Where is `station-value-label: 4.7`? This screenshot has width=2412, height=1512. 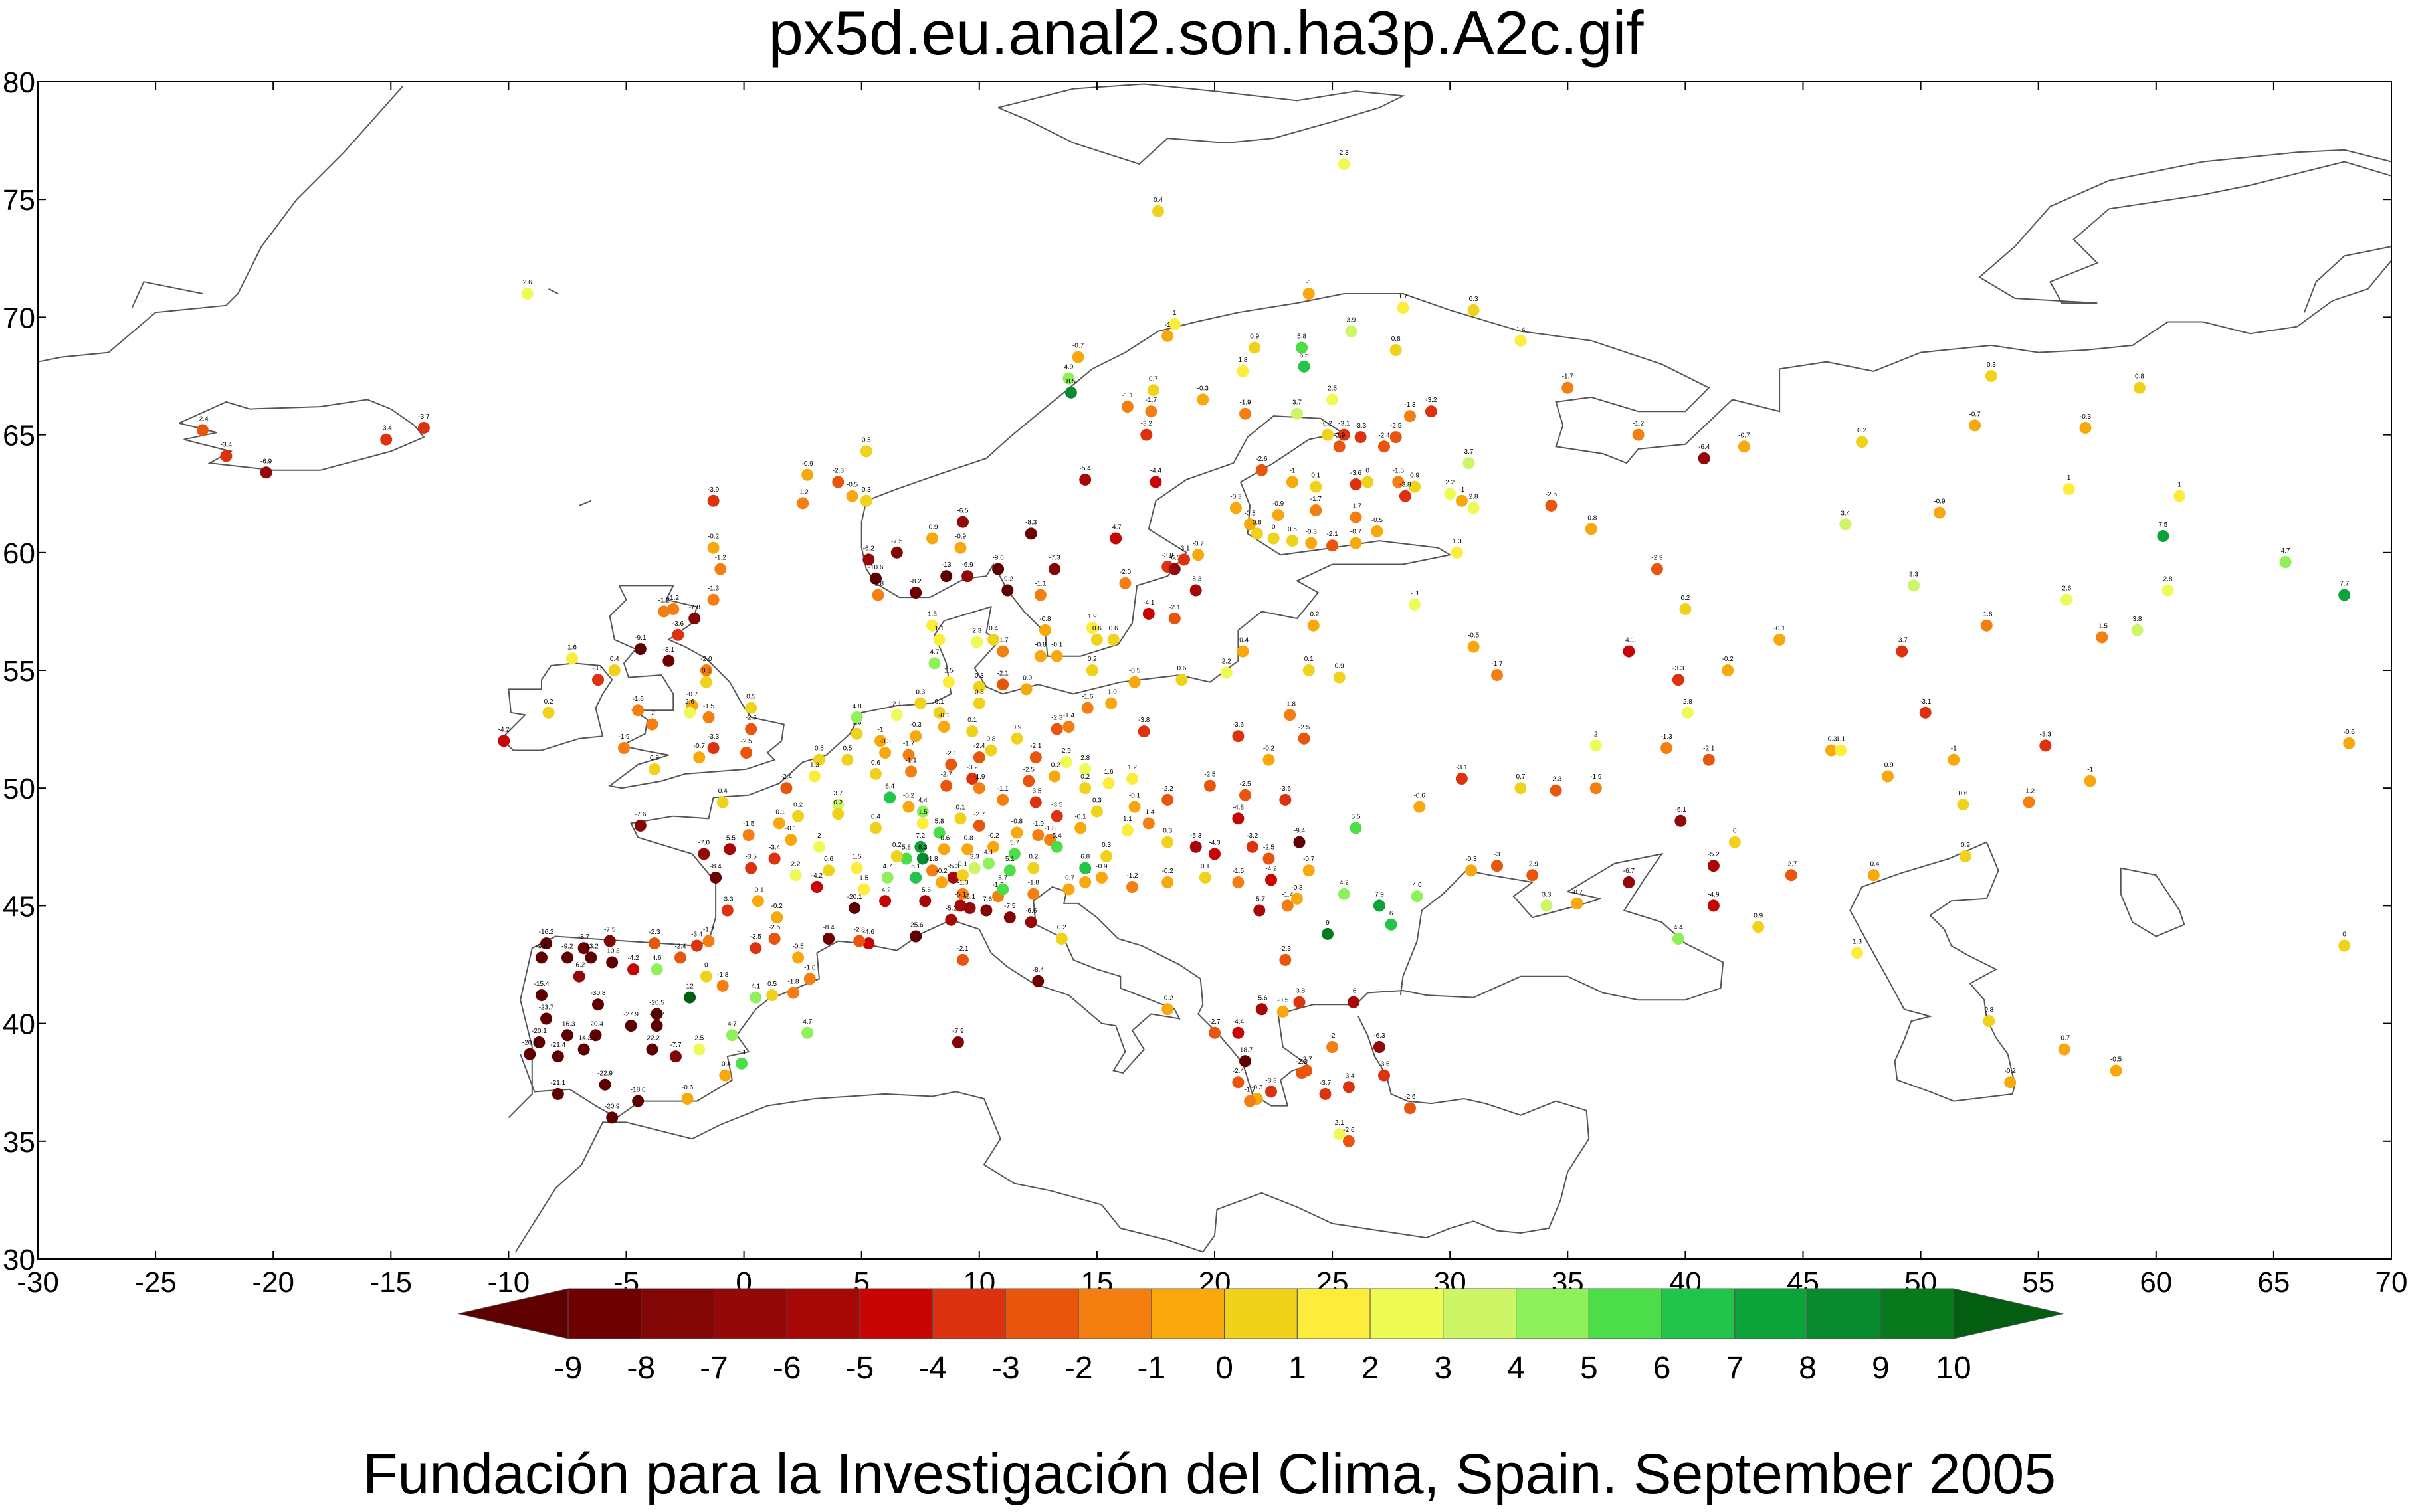 station-value-label: 4.7 is located at coordinates (732, 1024).